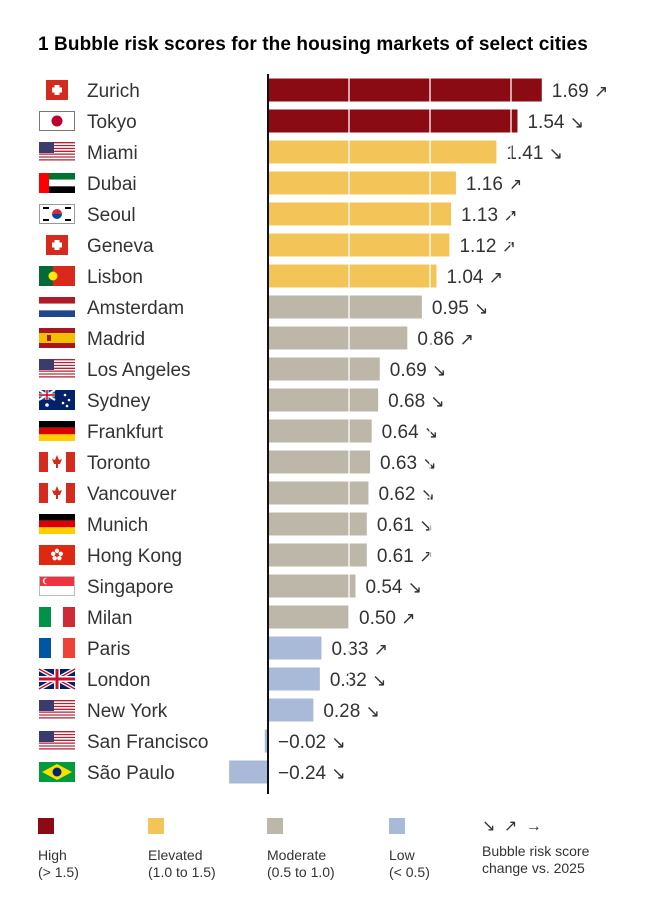 The height and width of the screenshot is (924, 664). I want to click on legend-label-moderate: Moderate, so click(297, 855).